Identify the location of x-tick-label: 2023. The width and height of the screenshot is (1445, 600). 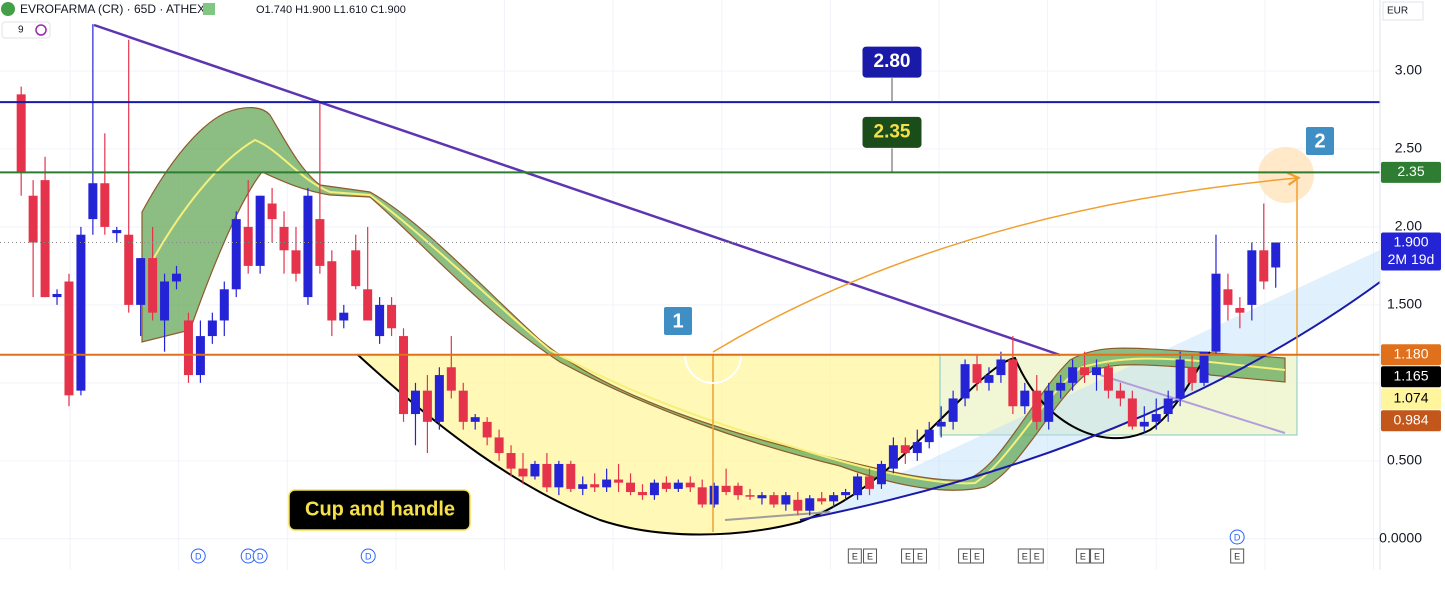
(1156, 584).